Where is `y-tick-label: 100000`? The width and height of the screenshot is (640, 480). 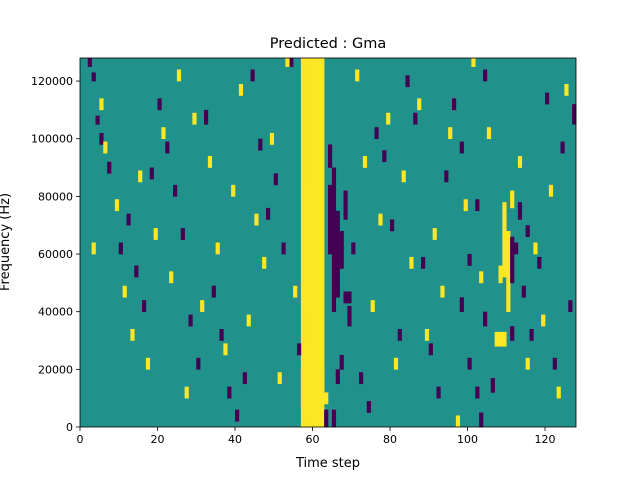 y-tick-label: 100000 is located at coordinates (52, 139).